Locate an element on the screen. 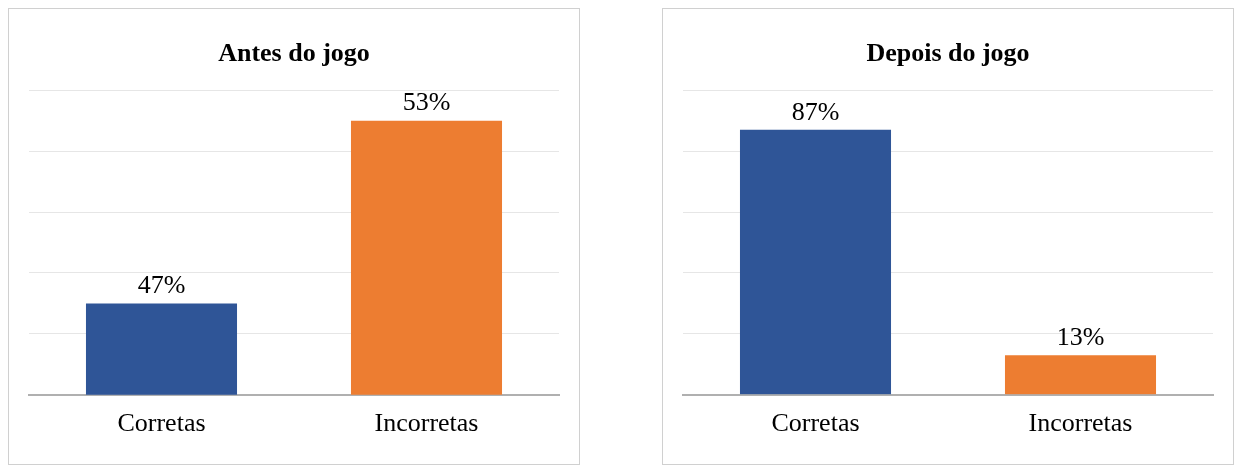 This screenshot has width=1243, height=475. data-label: 53% is located at coordinates (426, 102).